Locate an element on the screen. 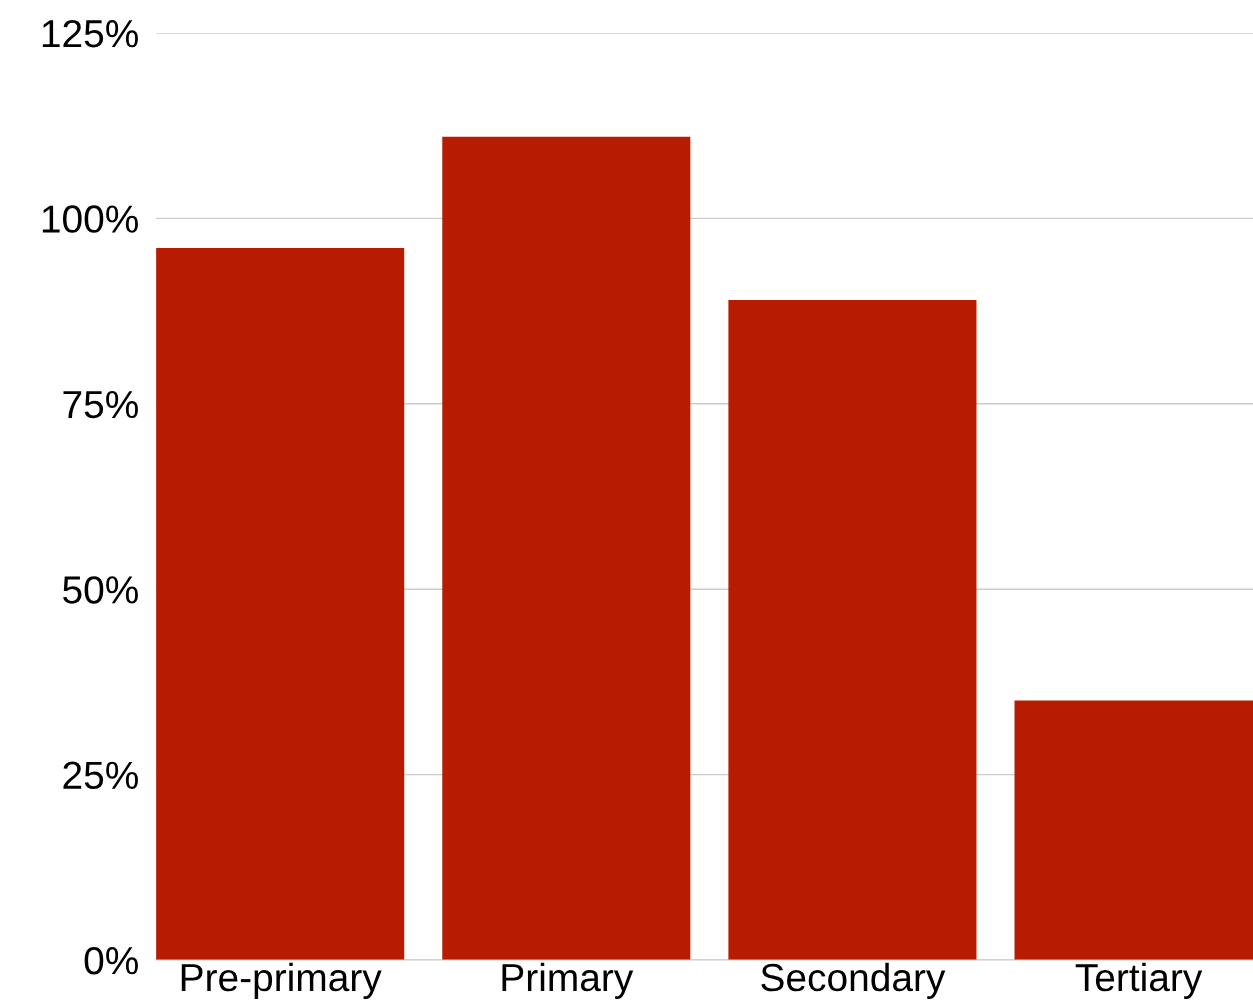 This screenshot has height=1007, width=1253. x-tick-label: Pre-primary is located at coordinates (281, 981).